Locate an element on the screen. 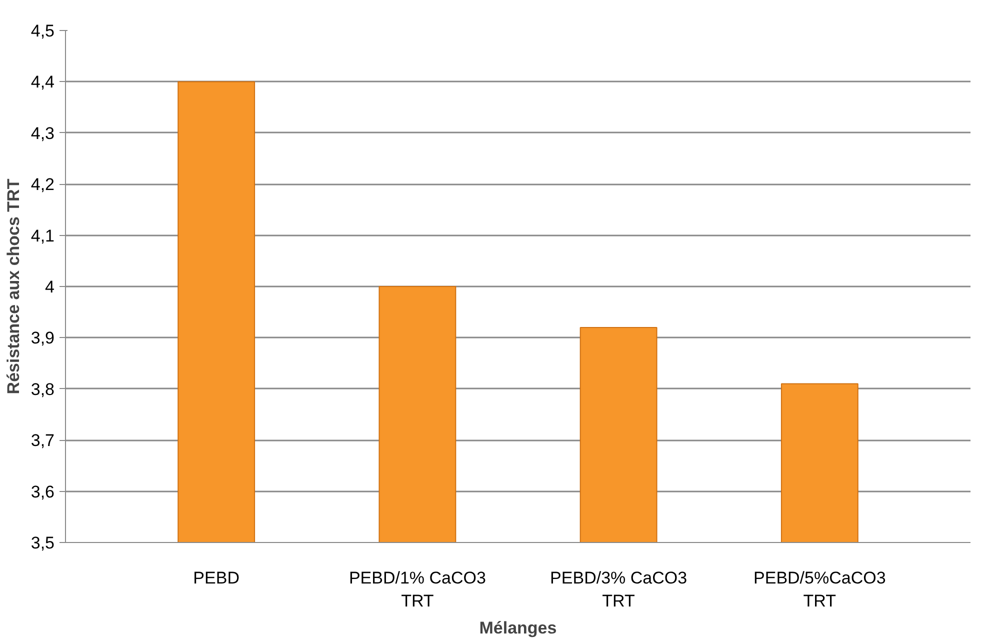 The width and height of the screenshot is (996, 644). y-tick-label: 4,2 is located at coordinates (42, 184).